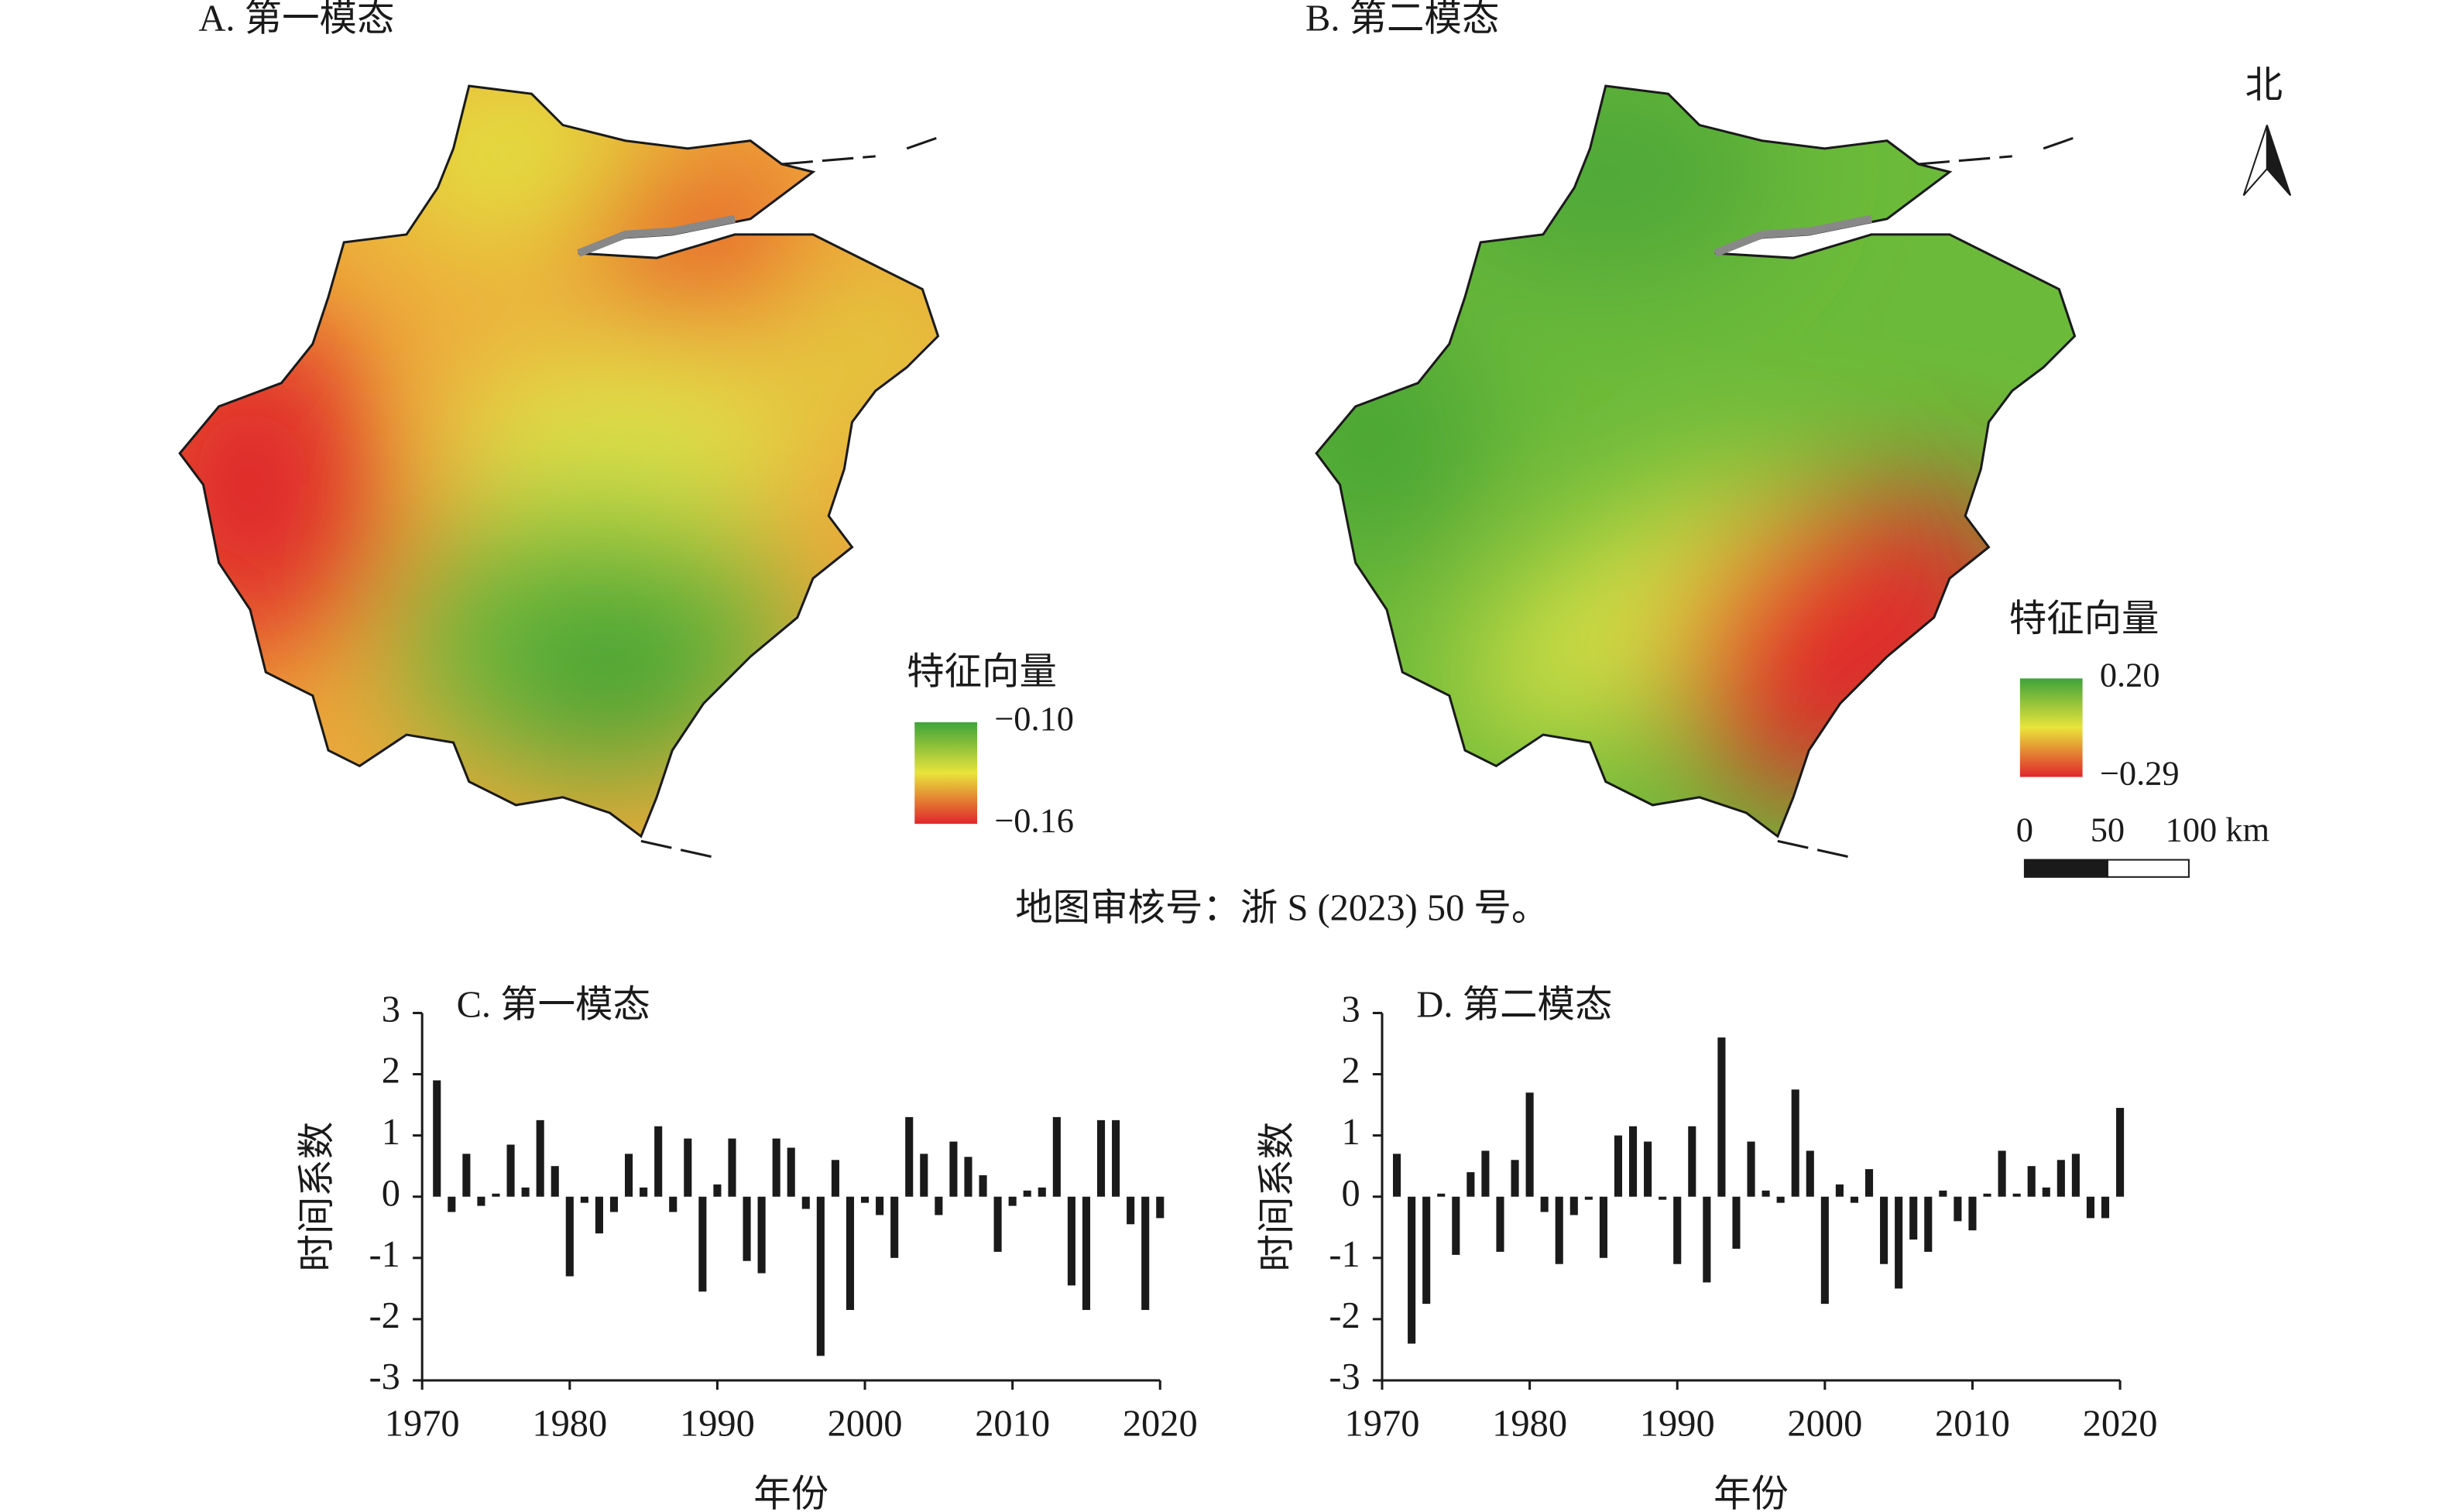 Image resolution: width=2439 pixels, height=1512 pixels. I want to click on legend-title: 特征向量, so click(2084, 618).